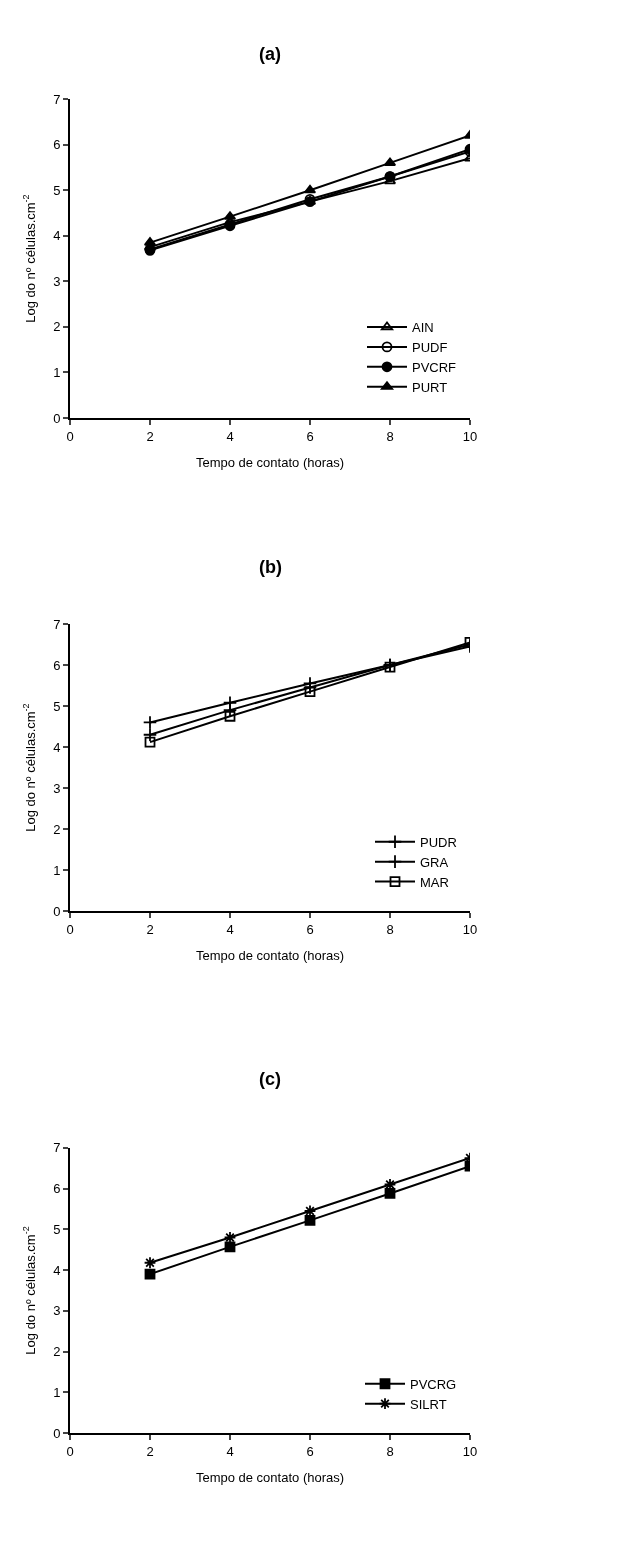  What do you see at coordinates (434, 882) in the screenshot?
I see `legend-label: MAR` at bounding box center [434, 882].